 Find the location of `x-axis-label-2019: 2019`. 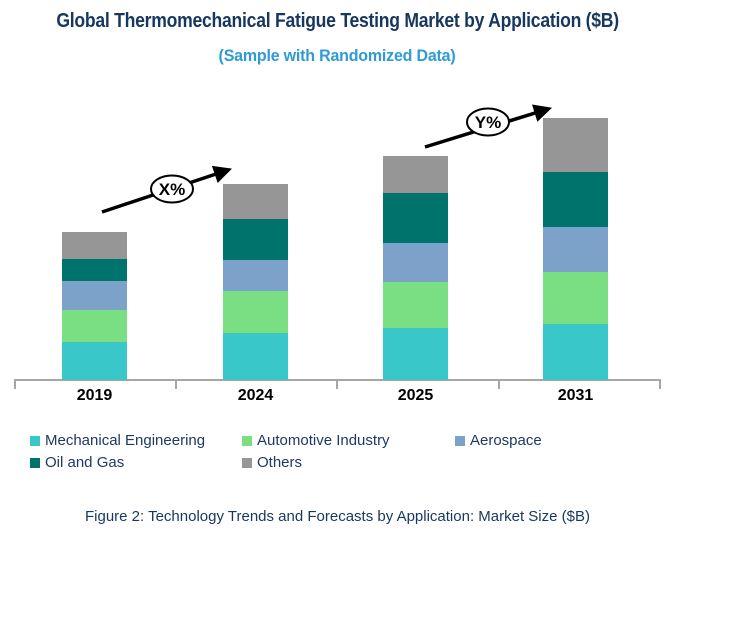

x-axis-label-2019: 2019 is located at coordinates (94, 395).